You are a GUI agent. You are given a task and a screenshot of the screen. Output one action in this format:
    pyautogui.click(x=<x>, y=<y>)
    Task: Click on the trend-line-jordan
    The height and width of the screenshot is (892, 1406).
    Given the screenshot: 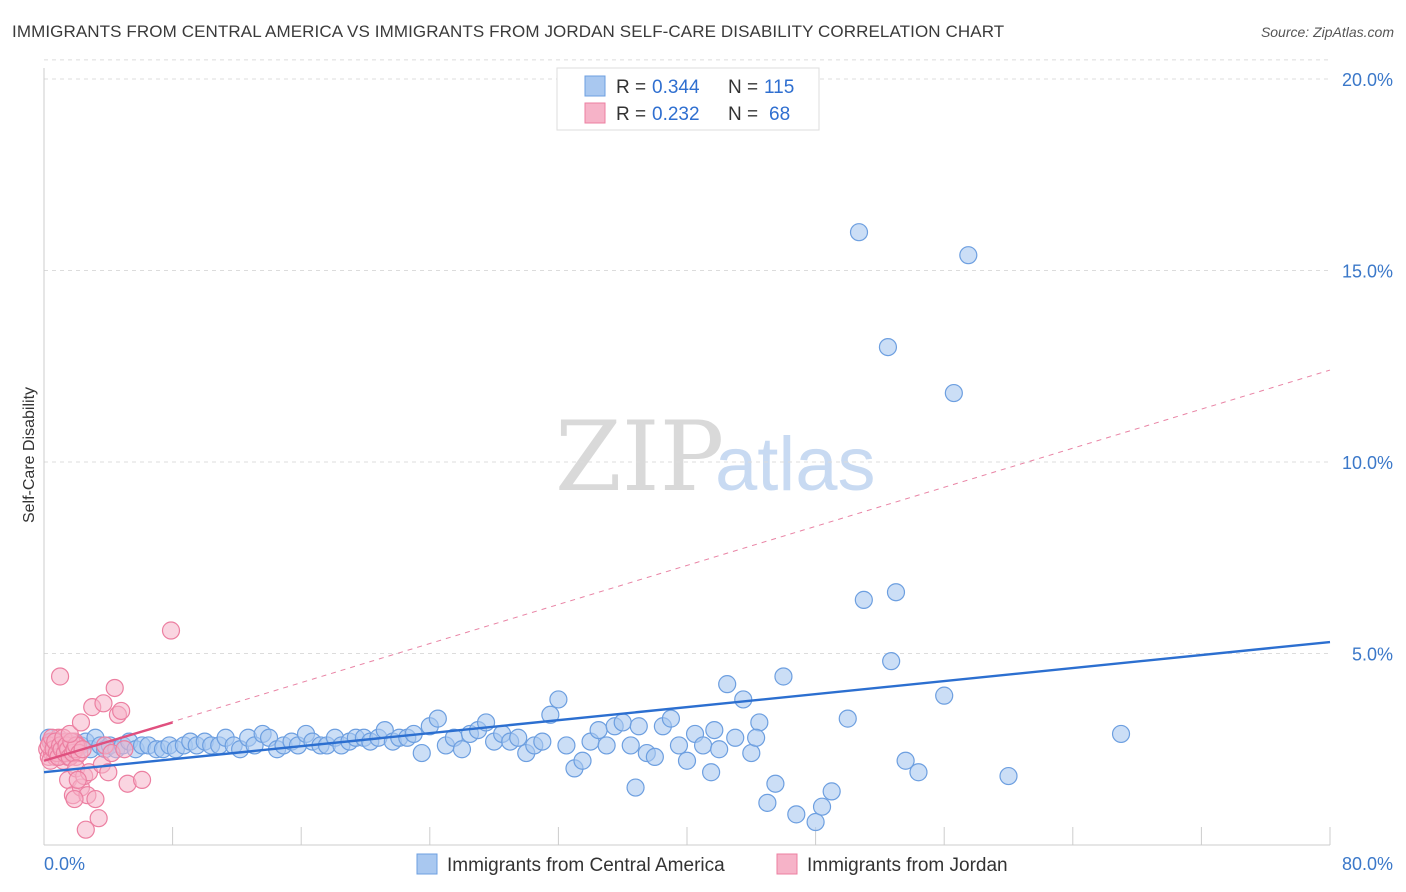 What is the action you would take?
    pyautogui.click(x=108, y=741)
    